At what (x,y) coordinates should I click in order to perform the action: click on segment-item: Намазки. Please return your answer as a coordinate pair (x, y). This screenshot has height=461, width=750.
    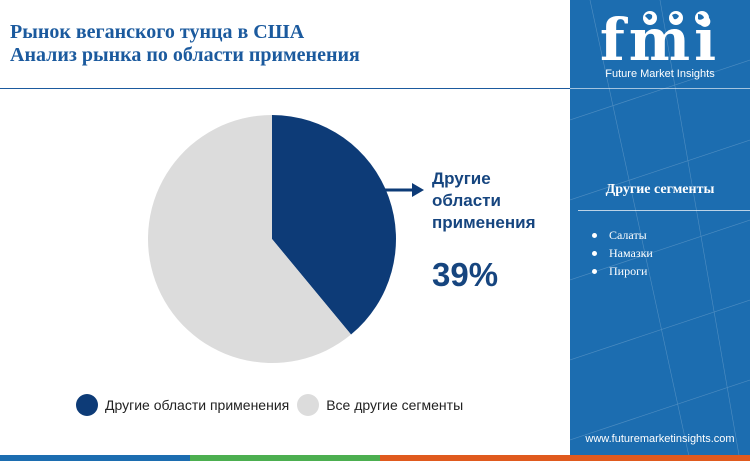
    Looking at the image, I should click on (622, 253).